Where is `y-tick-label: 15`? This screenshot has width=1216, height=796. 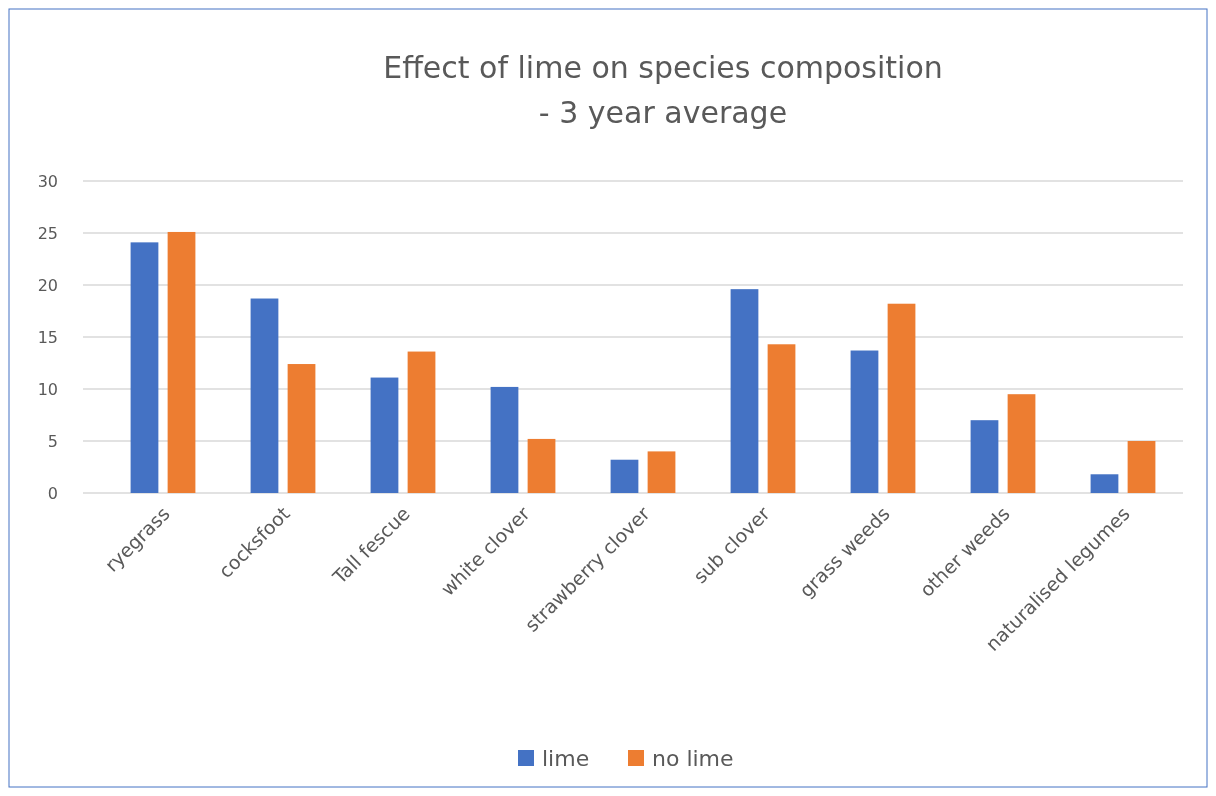 y-tick-label: 15 is located at coordinates (47, 337).